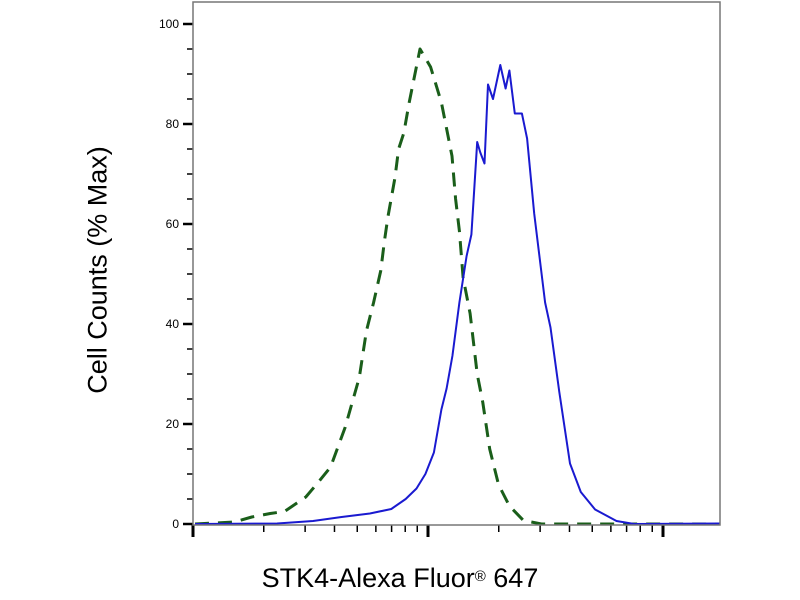 The image size is (800, 600). I want to click on y-tick-label: 80, so click(173, 124).